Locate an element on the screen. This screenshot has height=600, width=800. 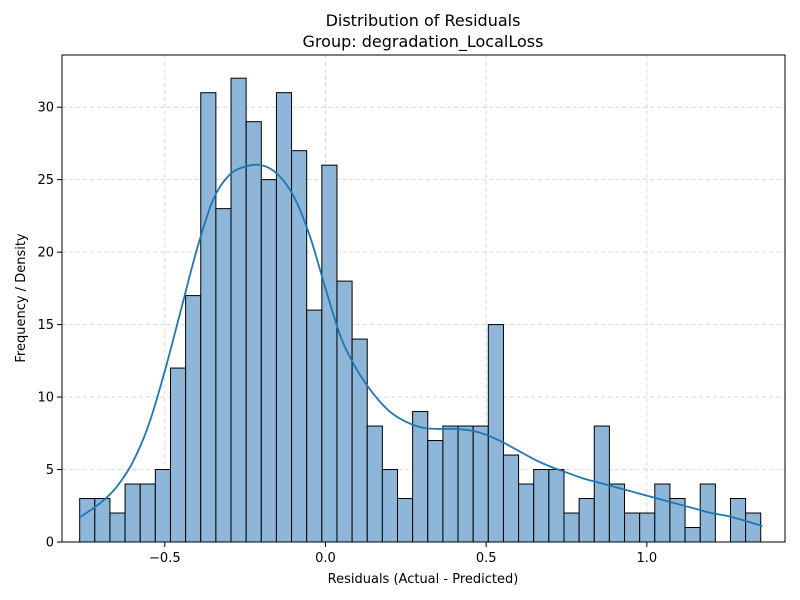
y-tick-label-5: 25 is located at coordinates (45, 180).